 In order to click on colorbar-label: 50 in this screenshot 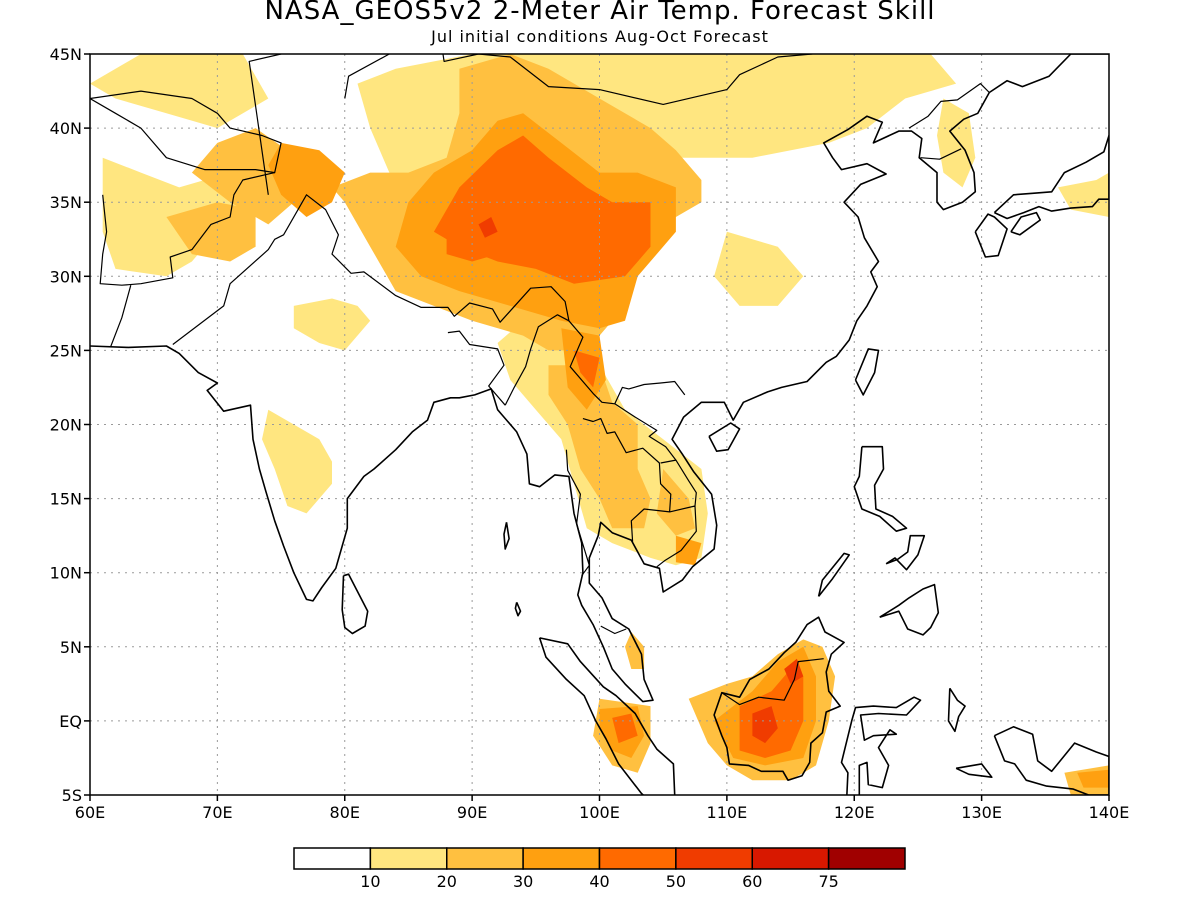, I will do `click(676, 881)`.